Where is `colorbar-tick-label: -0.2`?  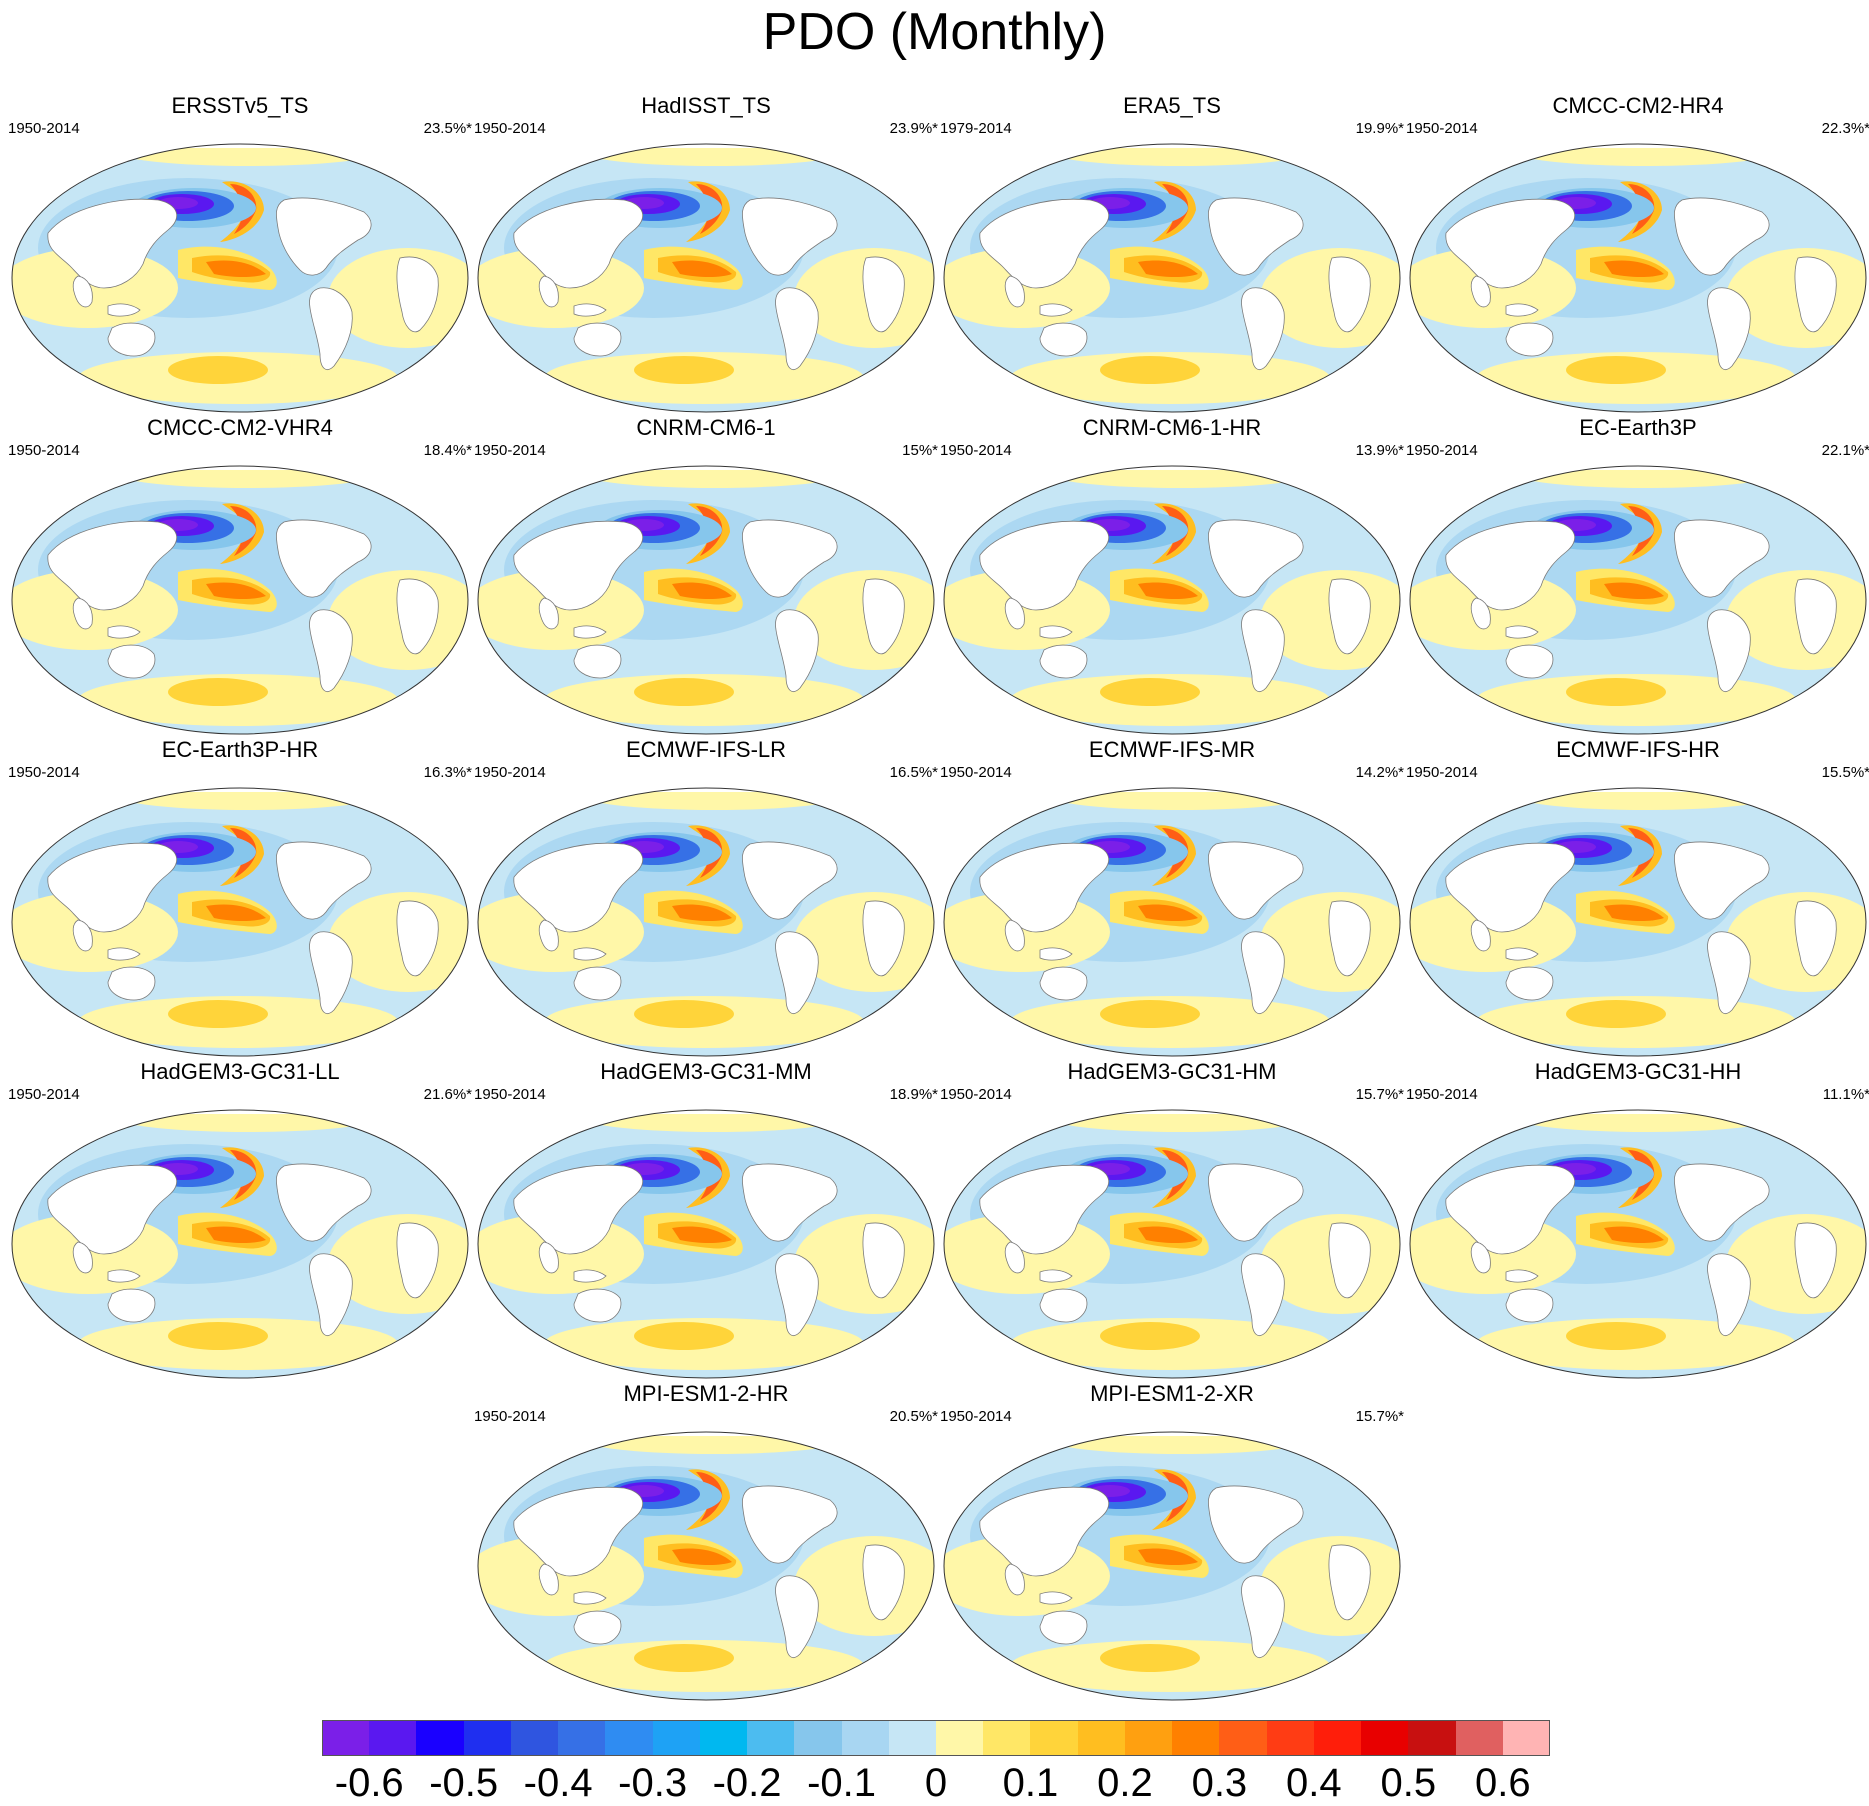
colorbar-tick-label: -0.2 is located at coordinates (747, 1783).